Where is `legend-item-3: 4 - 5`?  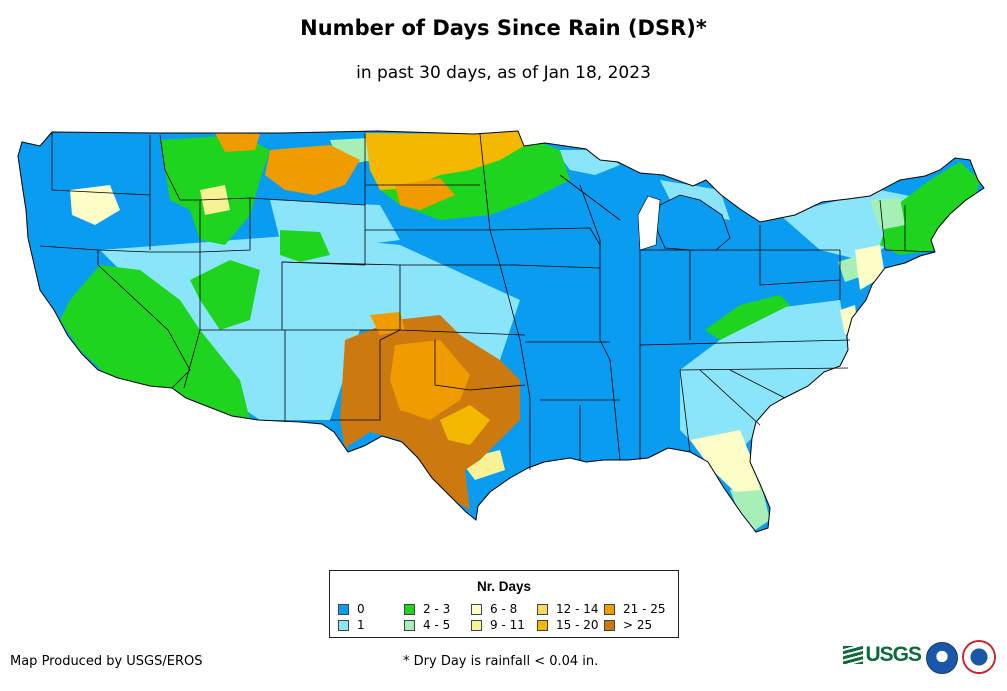
legend-item-3: 4 - 5 is located at coordinates (427, 625).